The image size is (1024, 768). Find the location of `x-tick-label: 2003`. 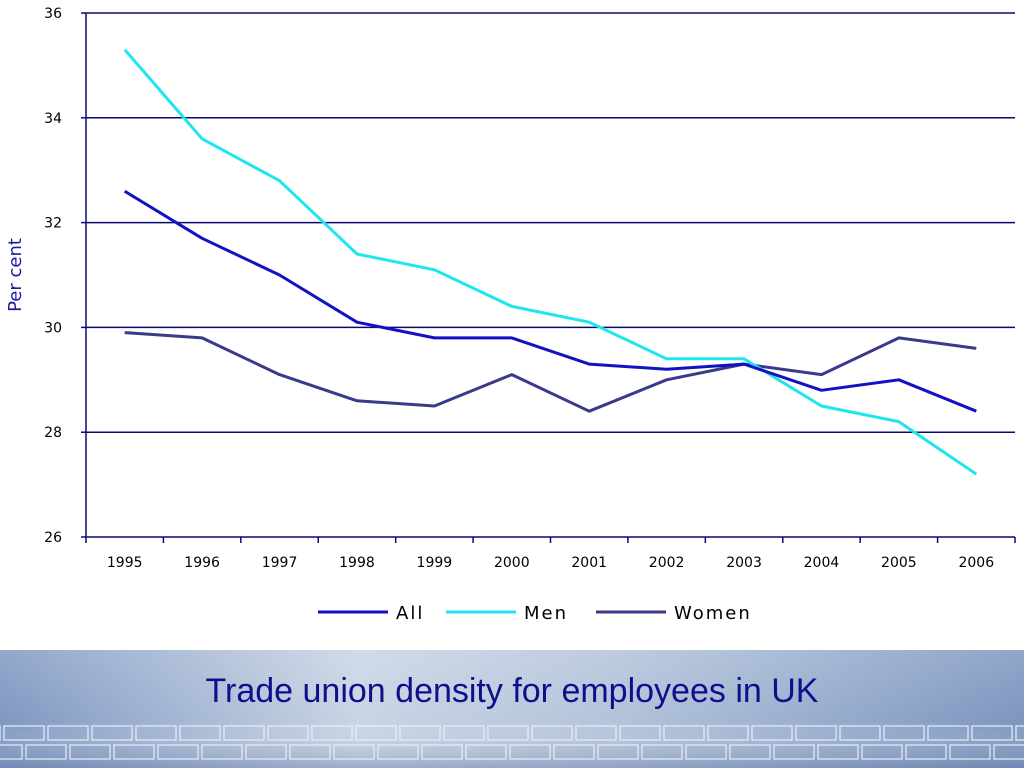

x-tick-label: 2003 is located at coordinates (744, 563).